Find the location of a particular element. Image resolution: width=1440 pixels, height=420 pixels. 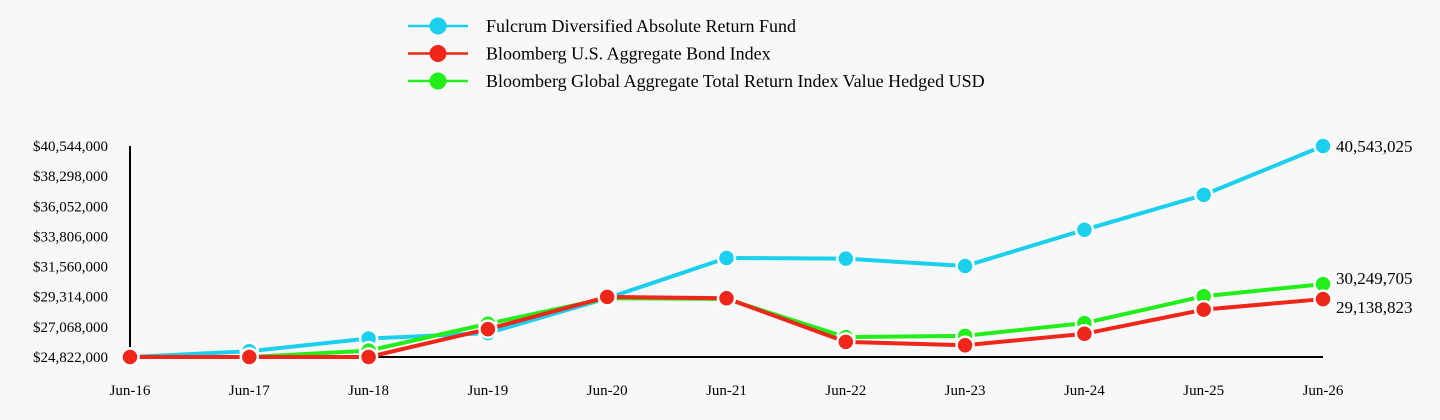

y-tick-label: $27,068,000 is located at coordinates (70, 328).